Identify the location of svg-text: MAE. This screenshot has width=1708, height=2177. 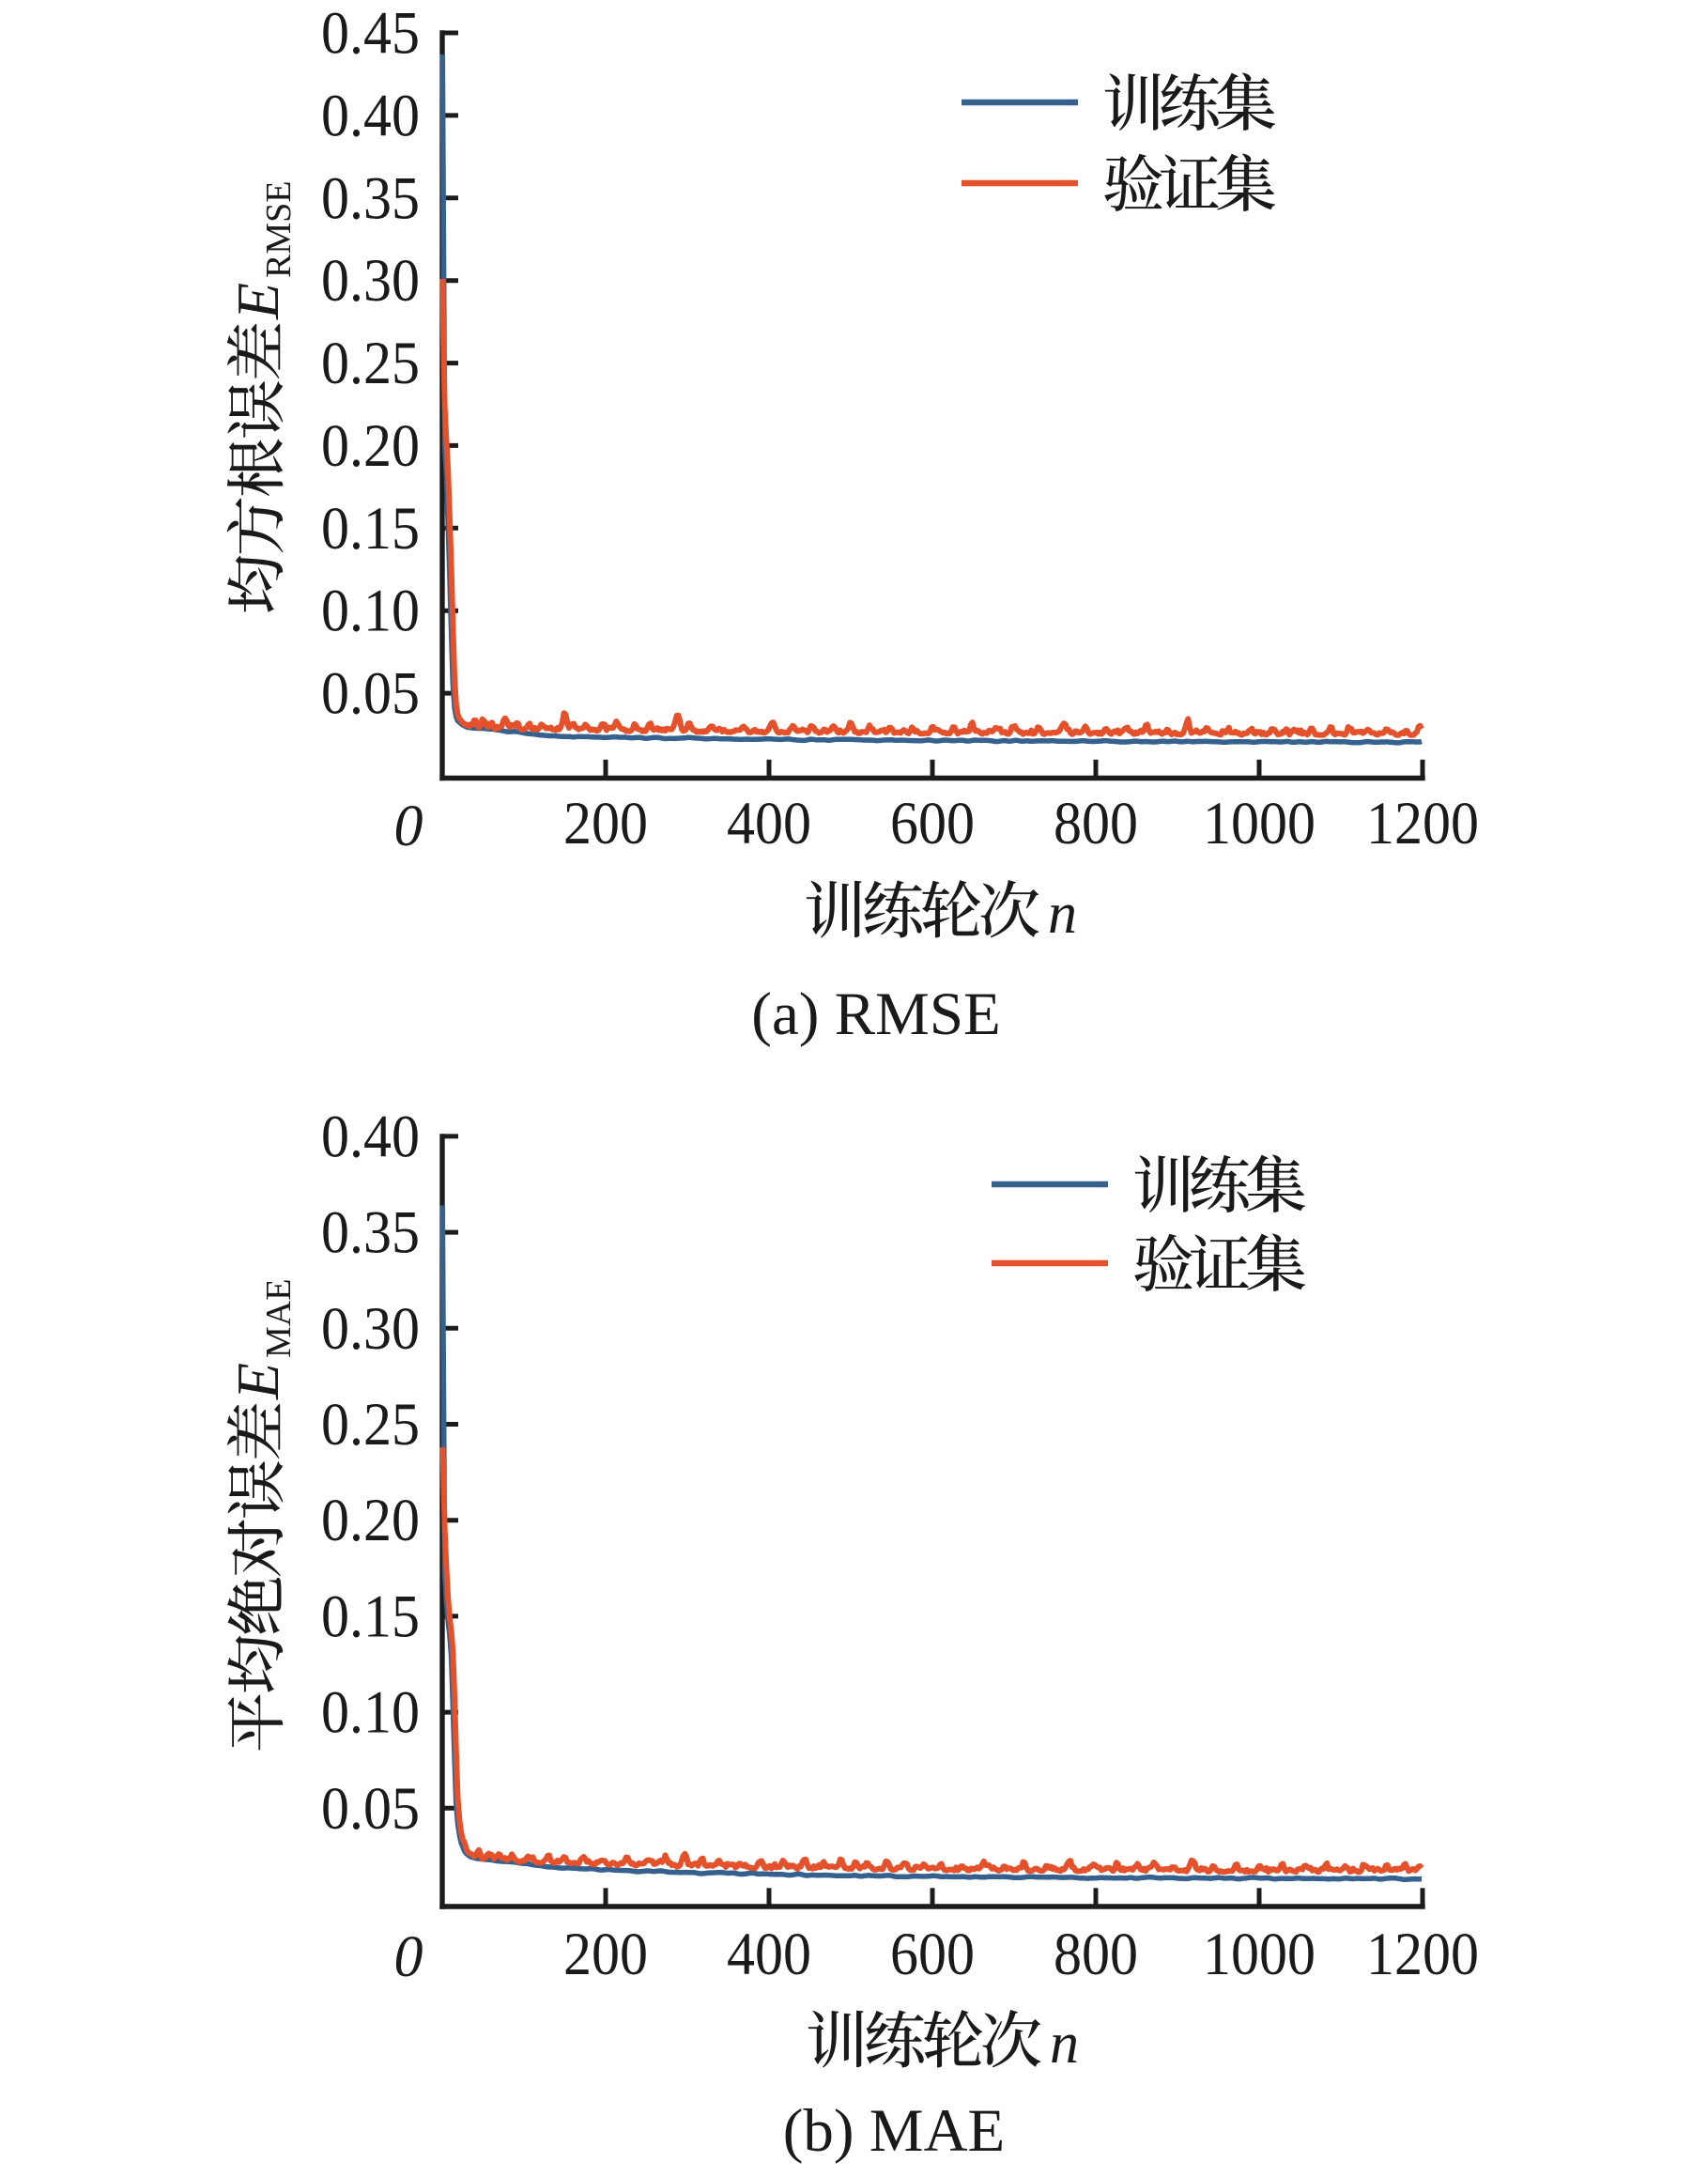
(279, 1318).